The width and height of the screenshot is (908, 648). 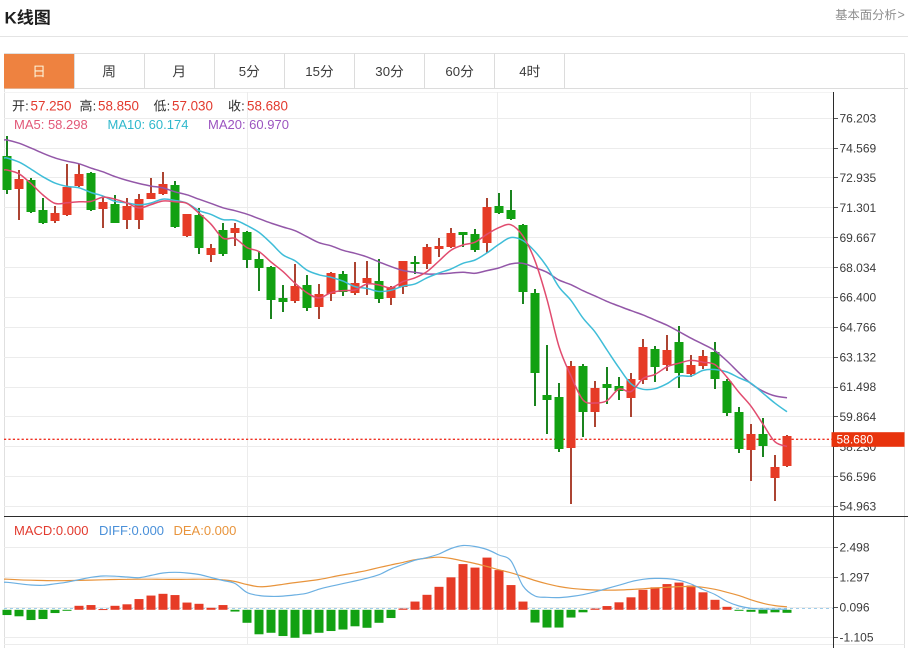 What do you see at coordinates (858, 238) in the screenshot?
I see `svg-text: 69.667` at bounding box center [858, 238].